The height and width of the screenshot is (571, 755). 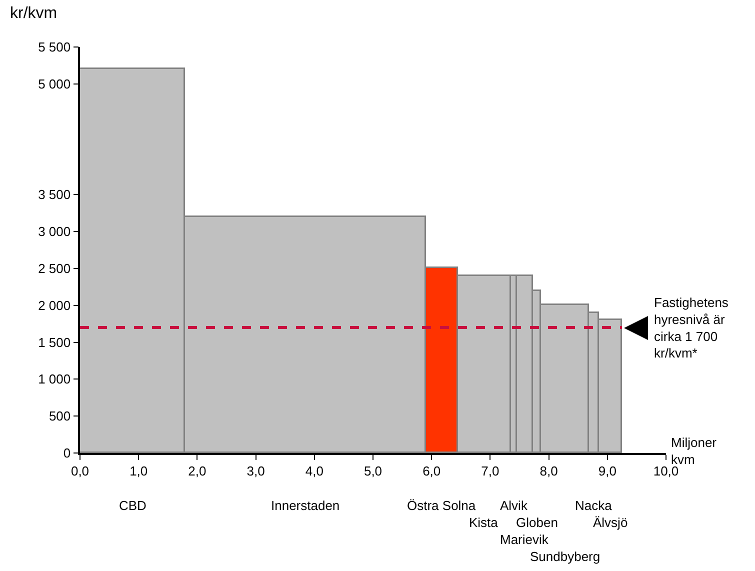 I want to click on category-label: Globen, so click(x=537, y=522).